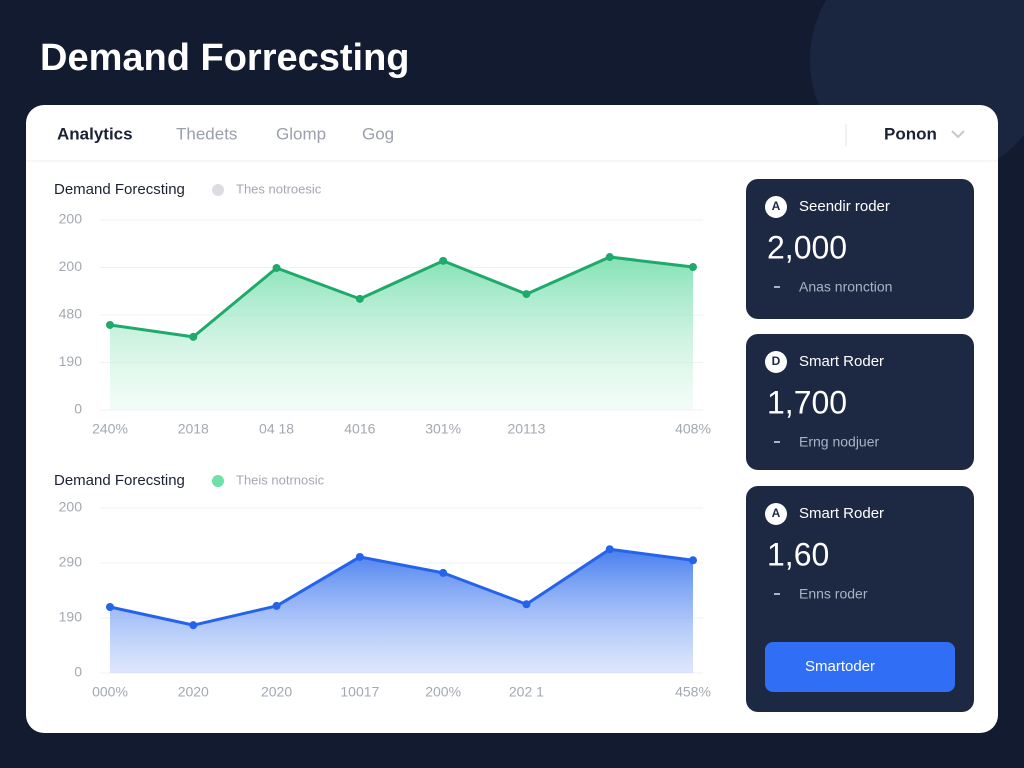 This screenshot has width=1024, height=768. Describe the element at coordinates (359, 692) in the screenshot. I see `x-tick-label: 10017` at that location.